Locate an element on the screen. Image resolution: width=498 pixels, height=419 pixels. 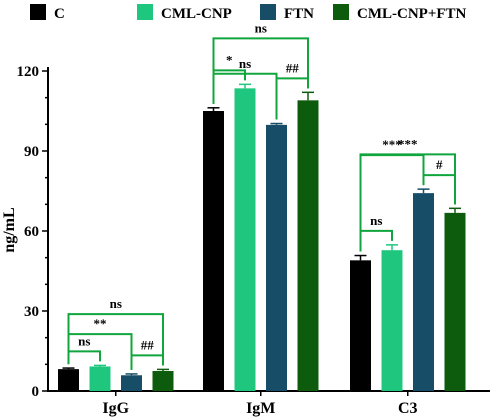
legend: C CML-CNP FTN CML-CNP+FTN is located at coordinates (248, 13).